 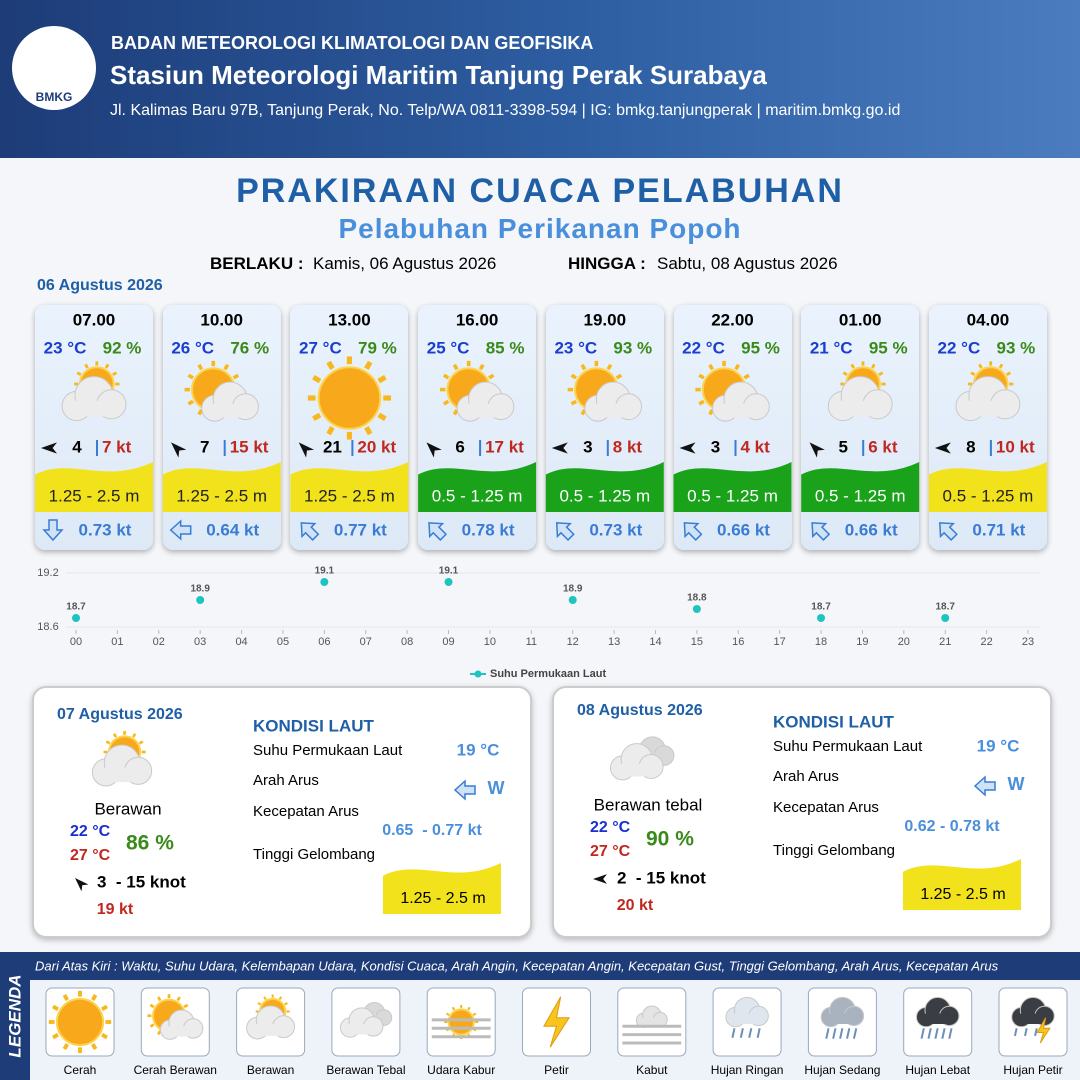 I want to click on wind-speed: 5, so click(x=842, y=446).